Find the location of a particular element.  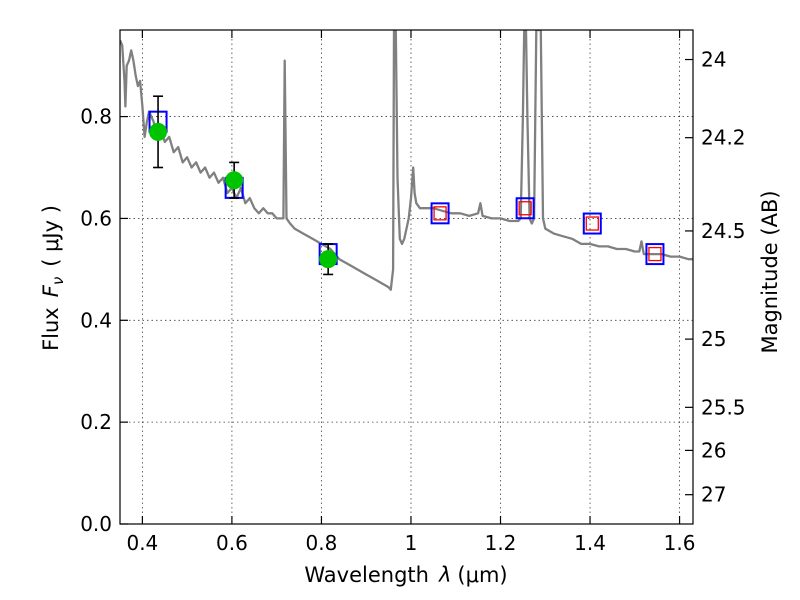

y2-tick-label: 24.2 is located at coordinates (723, 138).